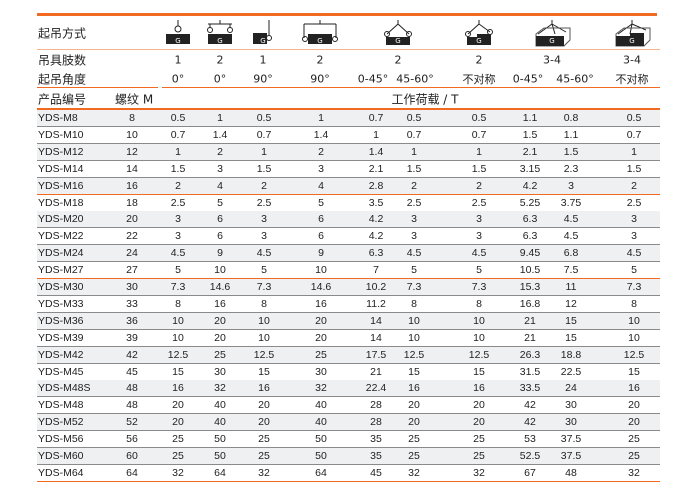  What do you see at coordinates (530, 219) in the screenshot?
I see `working-load: 6.3` at bounding box center [530, 219].